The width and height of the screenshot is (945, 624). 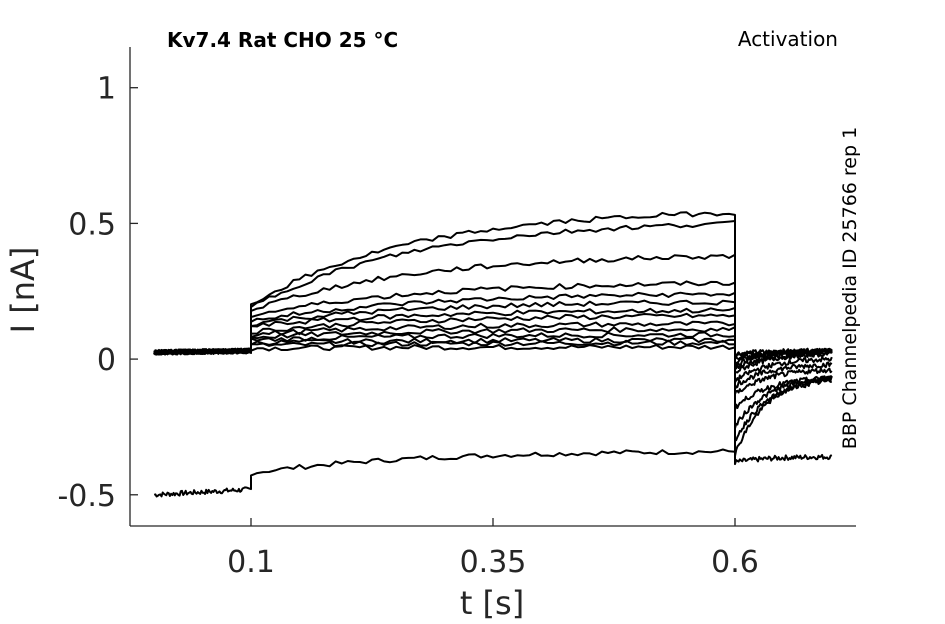 What do you see at coordinates (106, 360) in the screenshot?
I see `y-tick-label: 0` at bounding box center [106, 360].